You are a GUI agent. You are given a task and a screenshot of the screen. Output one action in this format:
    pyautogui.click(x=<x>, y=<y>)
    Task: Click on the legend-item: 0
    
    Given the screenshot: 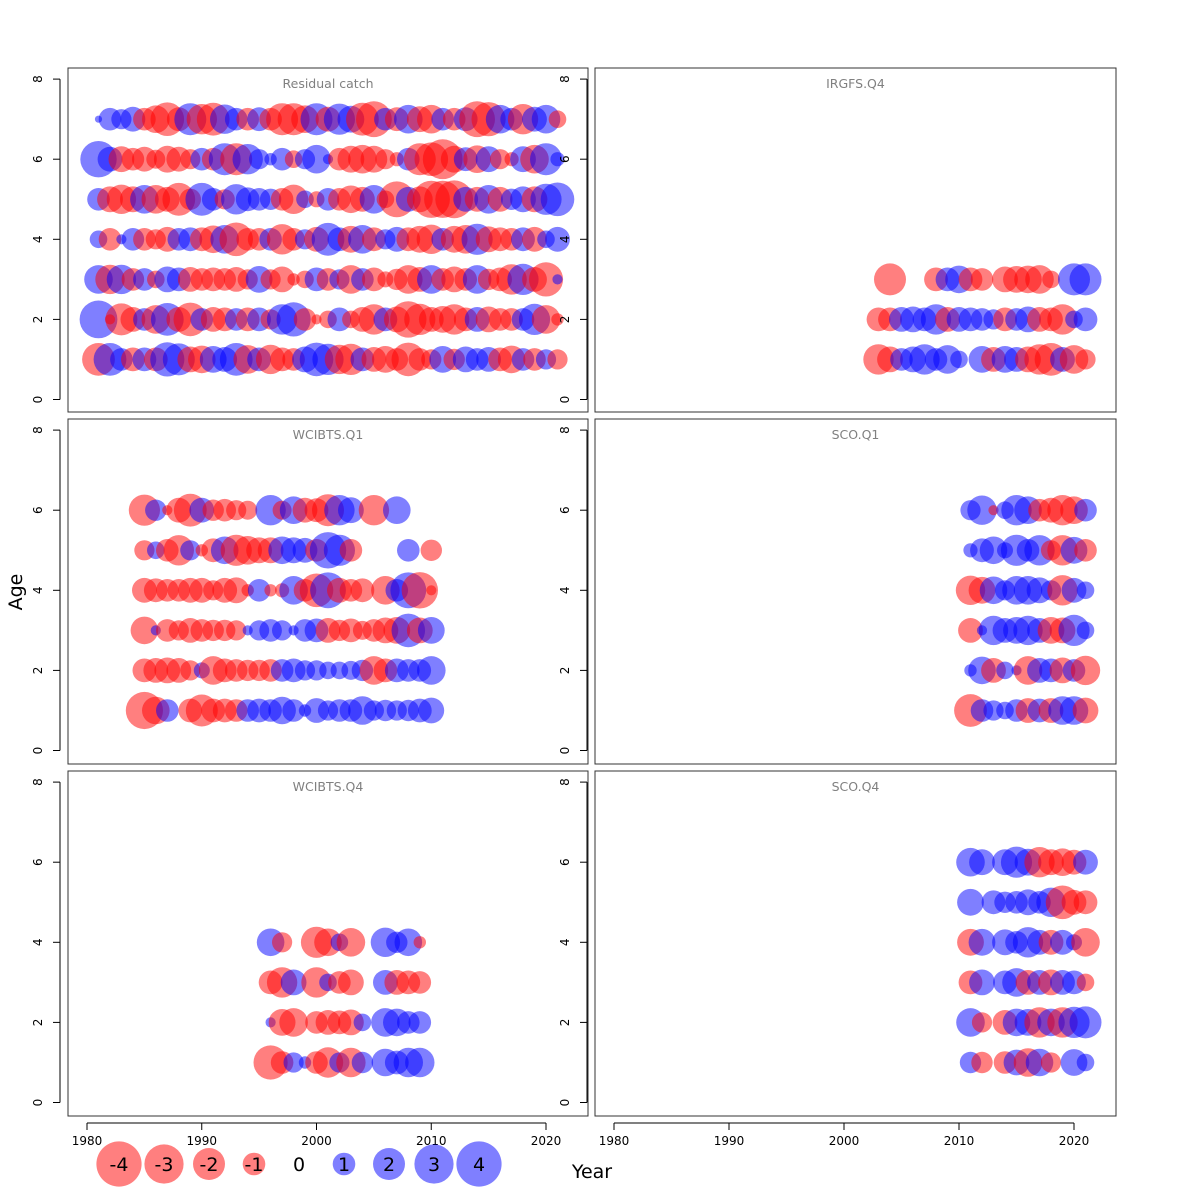 What is the action you would take?
    pyautogui.click(x=299, y=1165)
    